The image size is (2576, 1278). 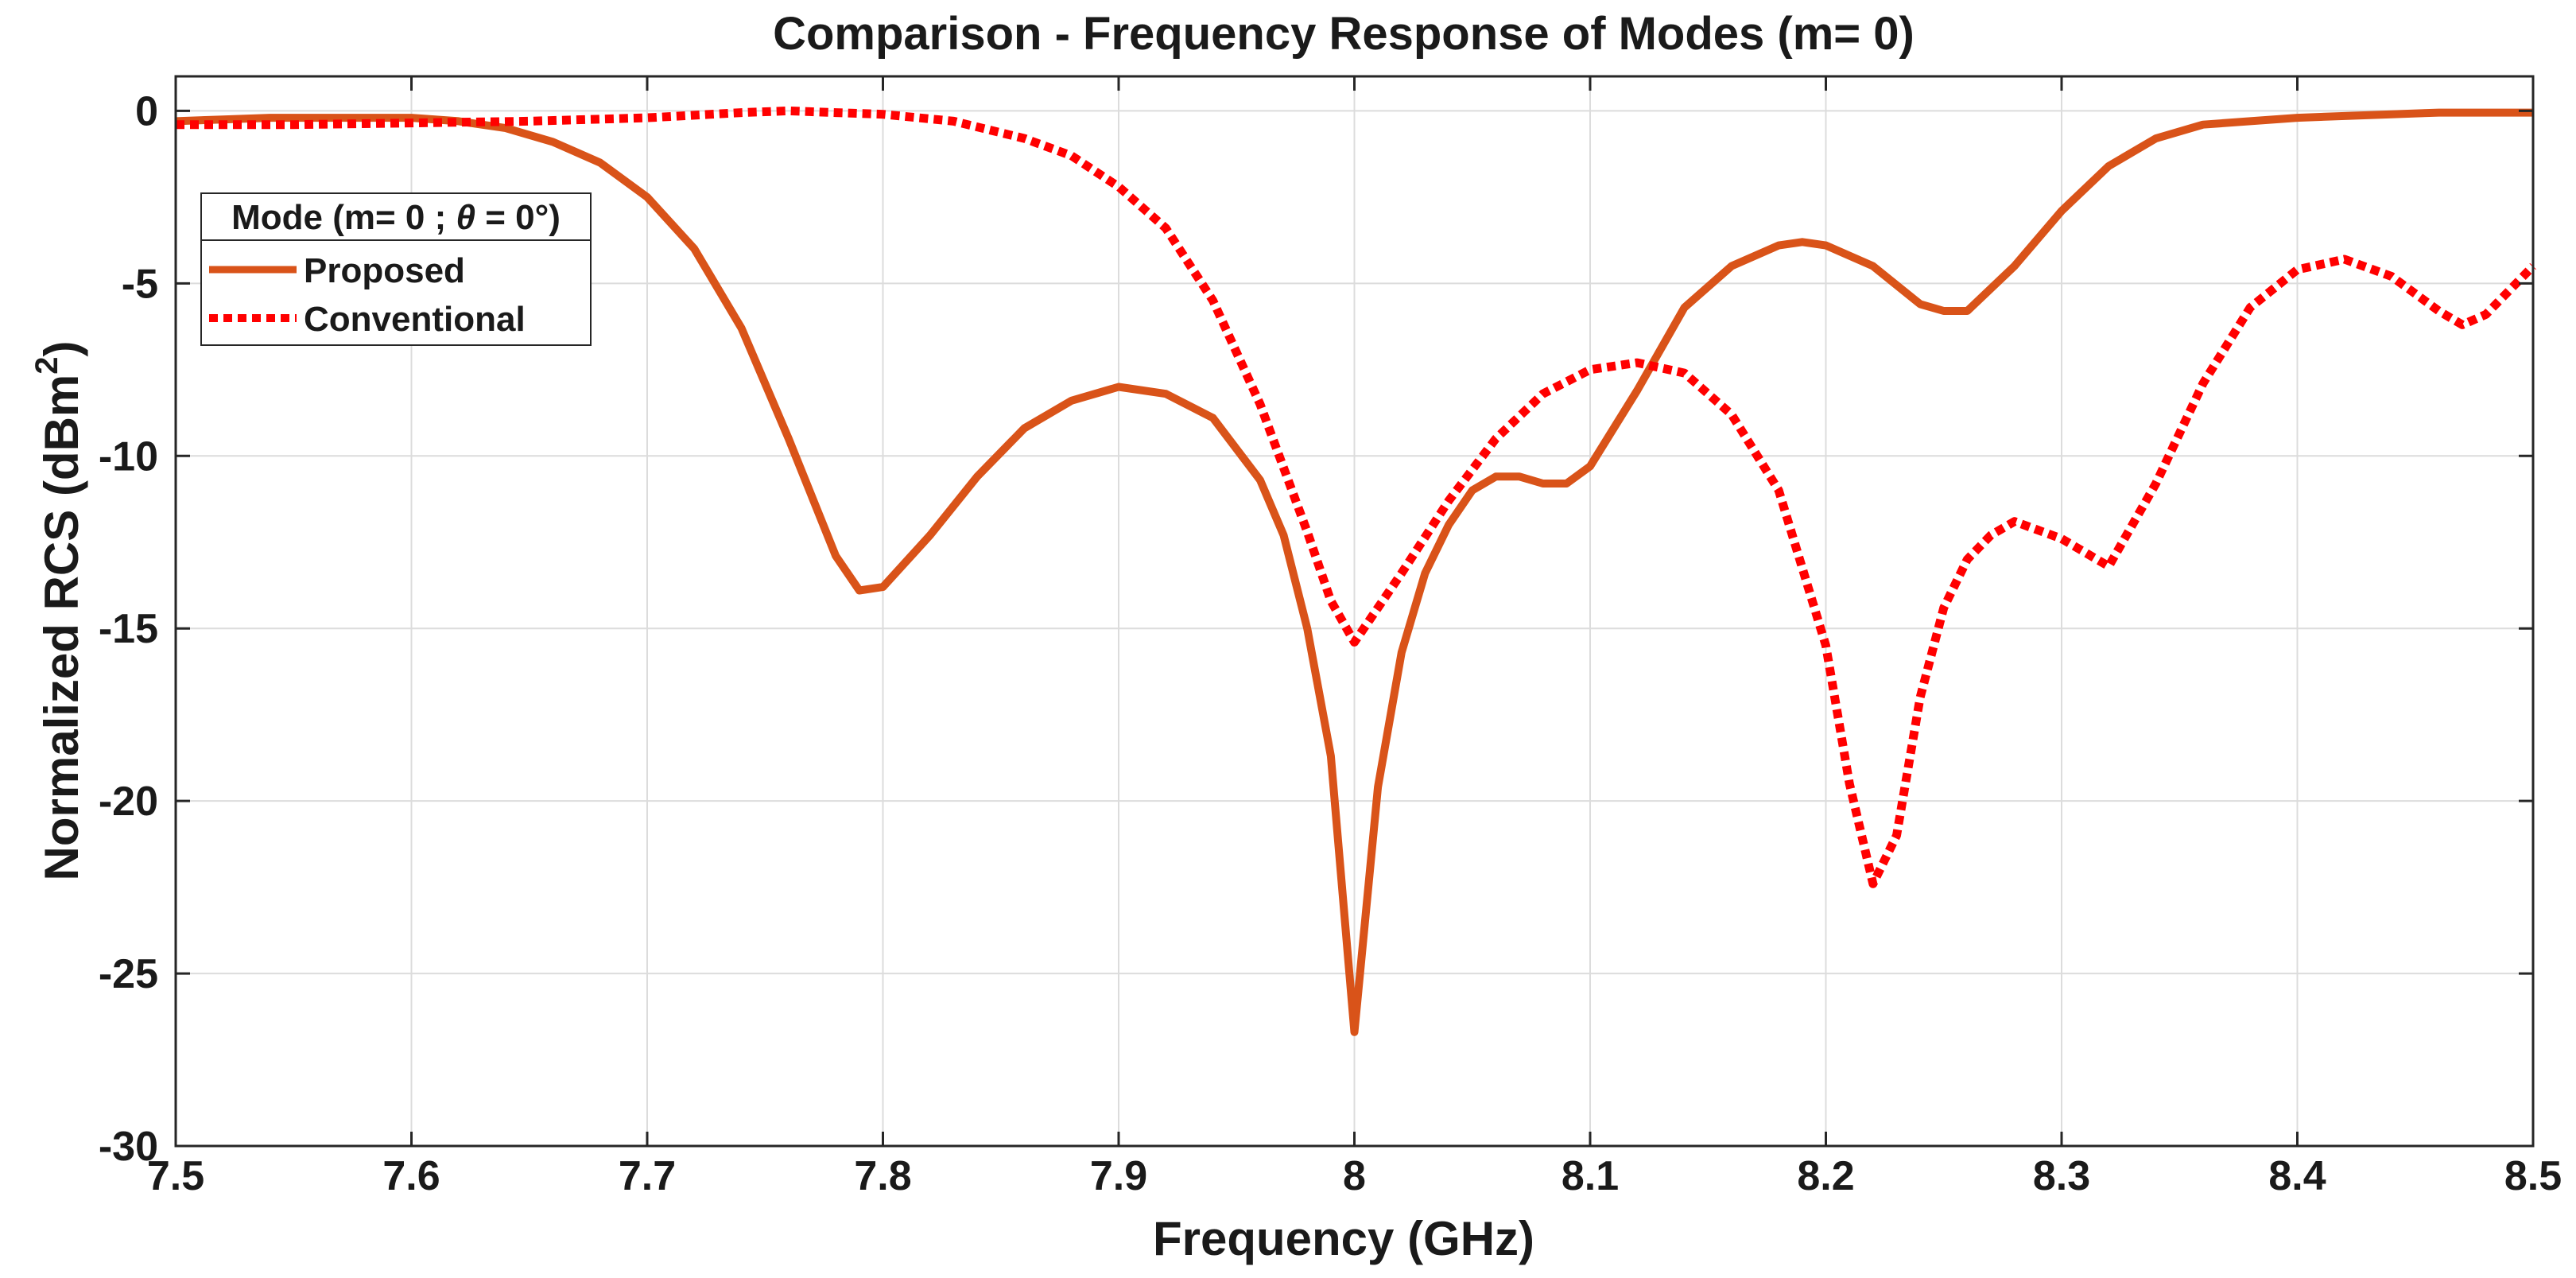 I want to click on y-tick-label: -30, so click(x=128, y=1147).